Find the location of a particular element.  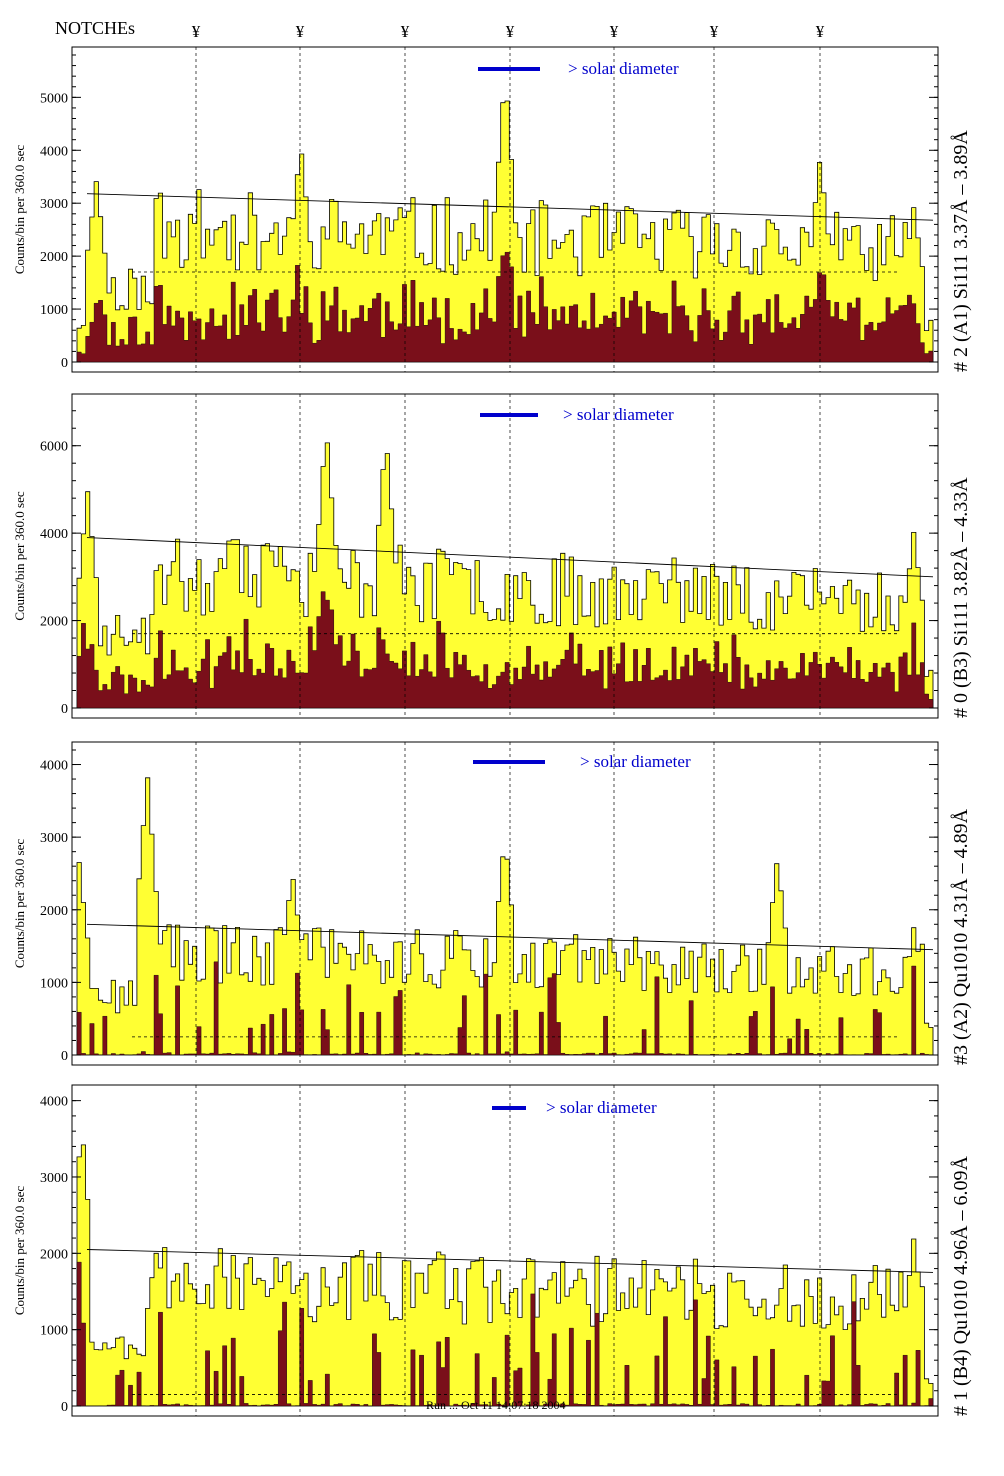

notch-symbol-3: ¥ is located at coordinates (405, 31).